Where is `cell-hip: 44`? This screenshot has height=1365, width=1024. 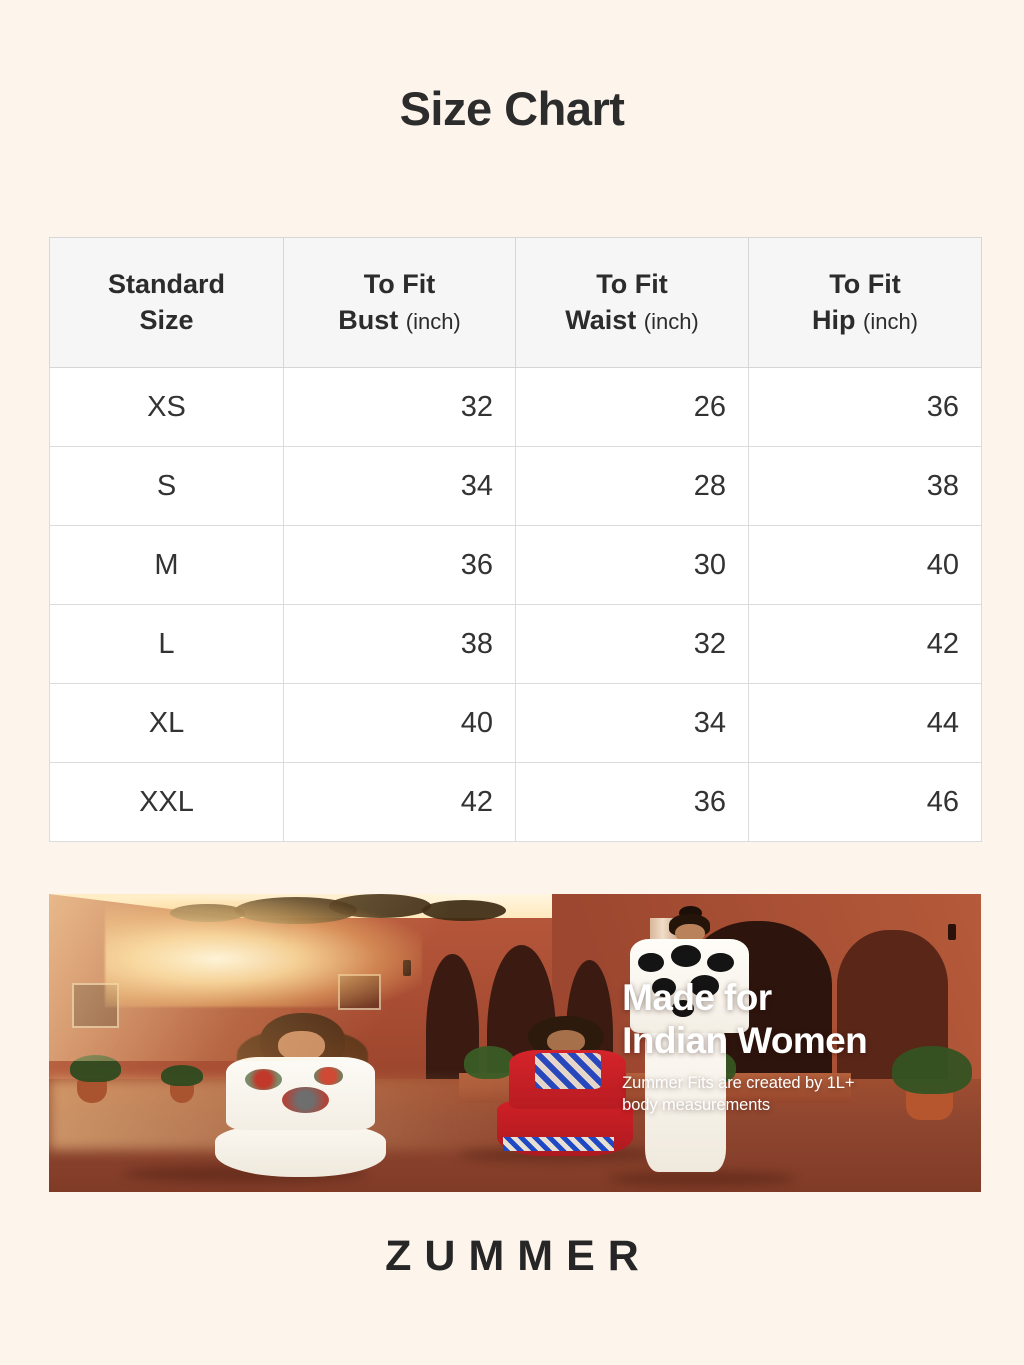
cell-hip: 44 is located at coordinates (865, 723).